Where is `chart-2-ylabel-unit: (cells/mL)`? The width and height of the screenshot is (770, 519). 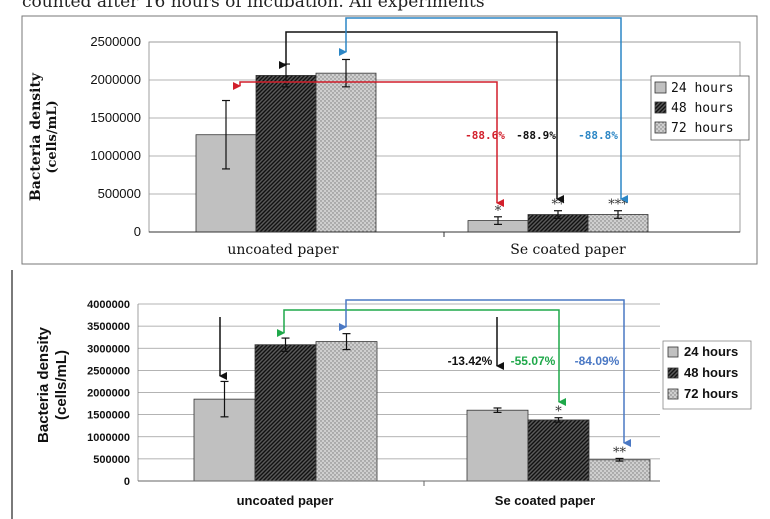
chart-2-ylabel-unit: (cells/mL) is located at coordinates (61, 385).